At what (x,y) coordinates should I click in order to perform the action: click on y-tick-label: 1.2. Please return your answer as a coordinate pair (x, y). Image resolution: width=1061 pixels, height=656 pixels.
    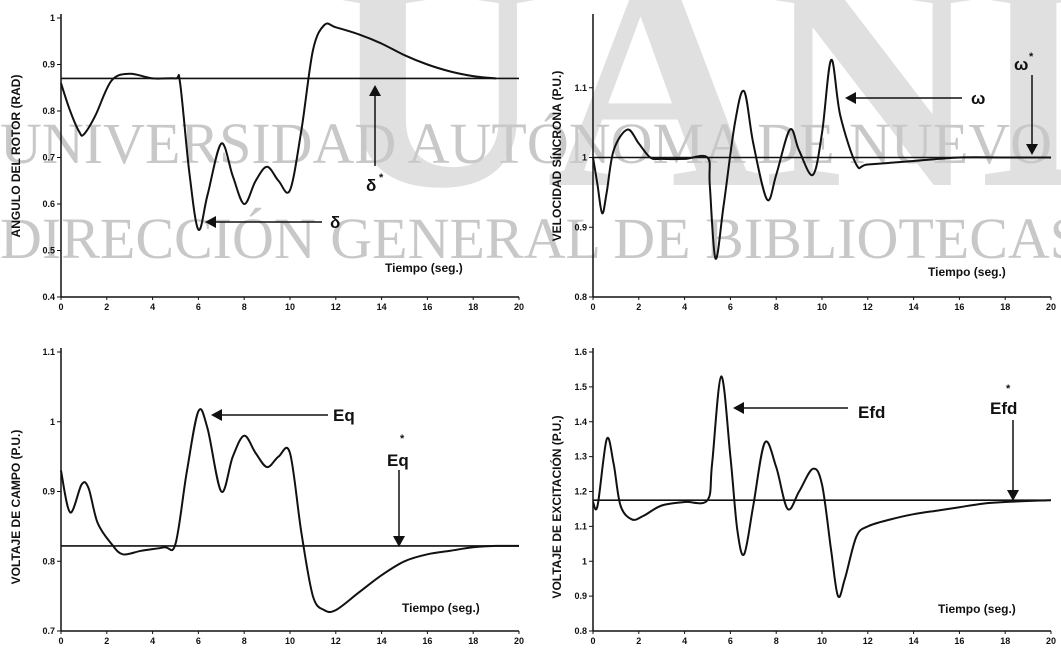
    Looking at the image, I should click on (580, 492).